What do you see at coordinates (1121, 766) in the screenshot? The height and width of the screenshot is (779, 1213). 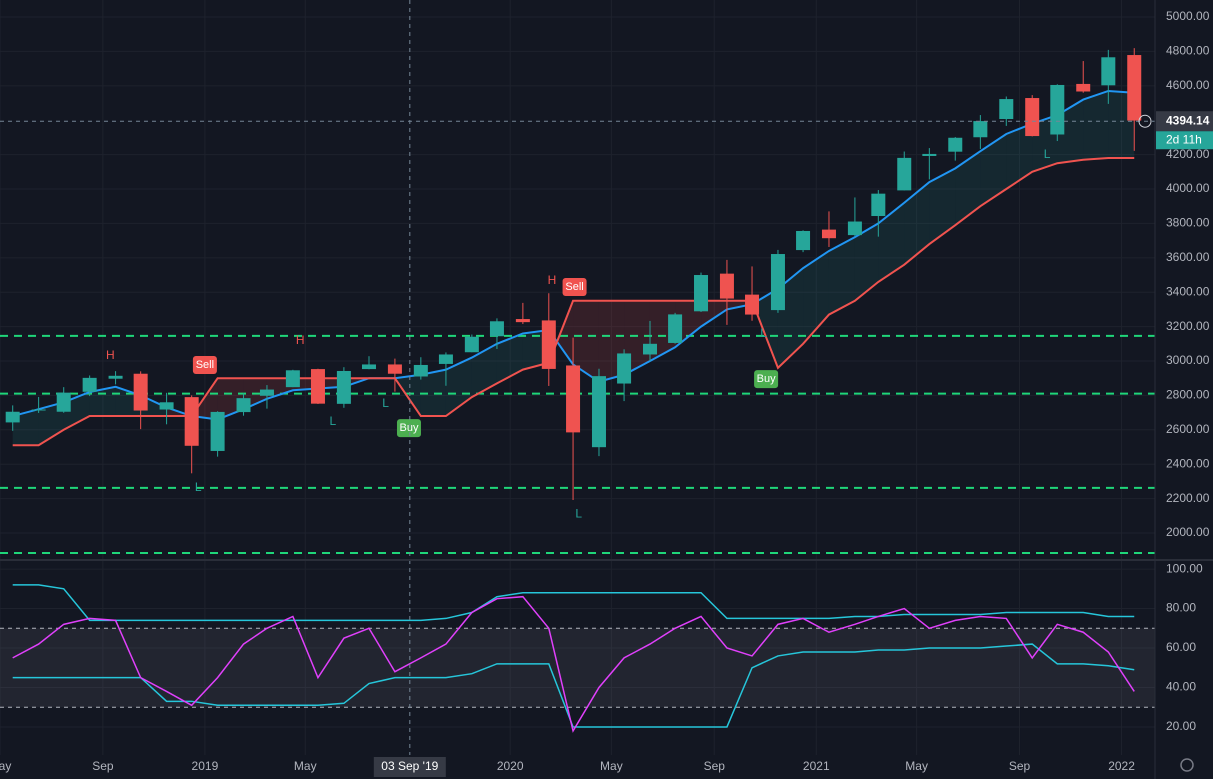 I see `x-tick-label: 2022` at bounding box center [1121, 766].